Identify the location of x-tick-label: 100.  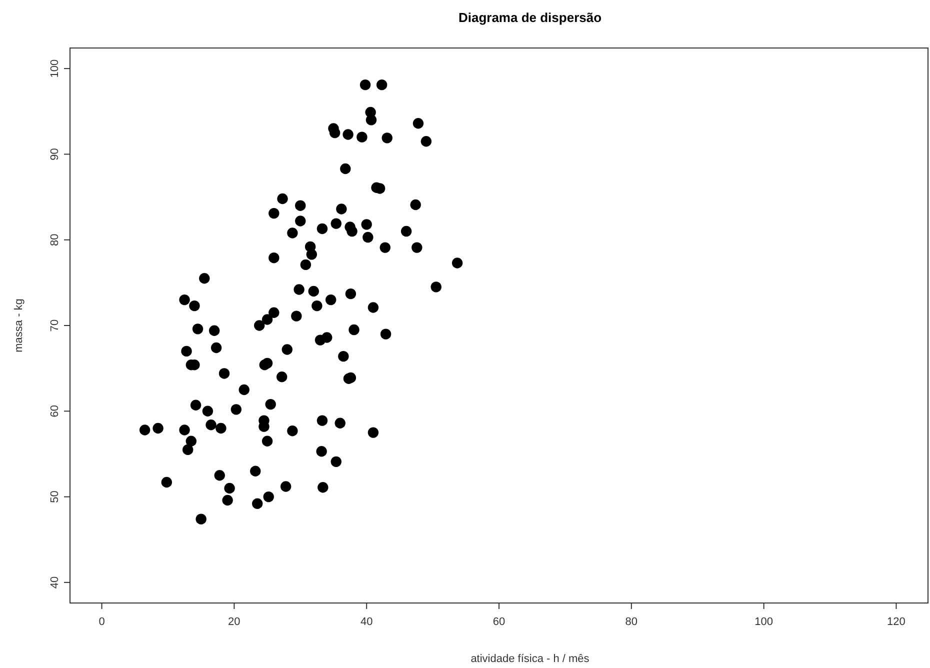
(763, 622).